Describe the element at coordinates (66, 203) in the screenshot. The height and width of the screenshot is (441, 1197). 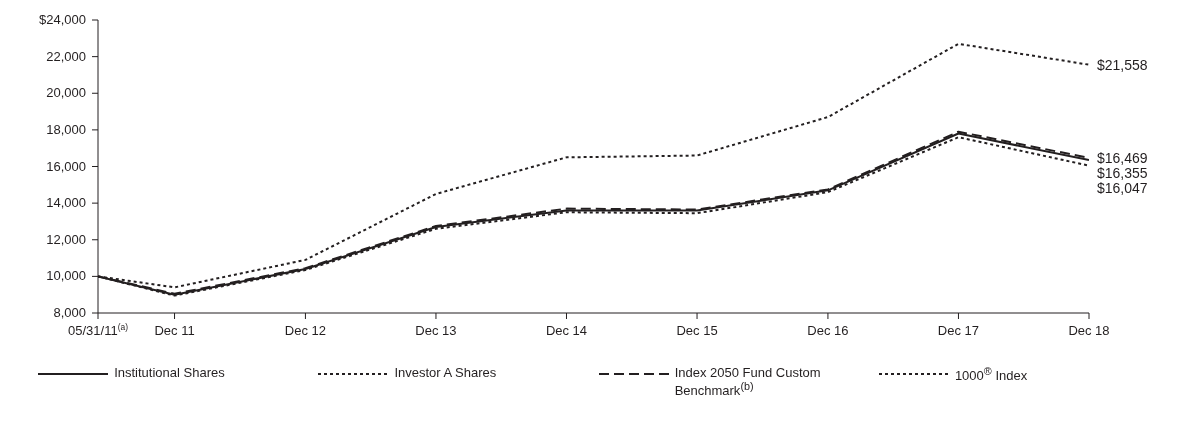
I see `y-tick-label: 14,000` at that location.